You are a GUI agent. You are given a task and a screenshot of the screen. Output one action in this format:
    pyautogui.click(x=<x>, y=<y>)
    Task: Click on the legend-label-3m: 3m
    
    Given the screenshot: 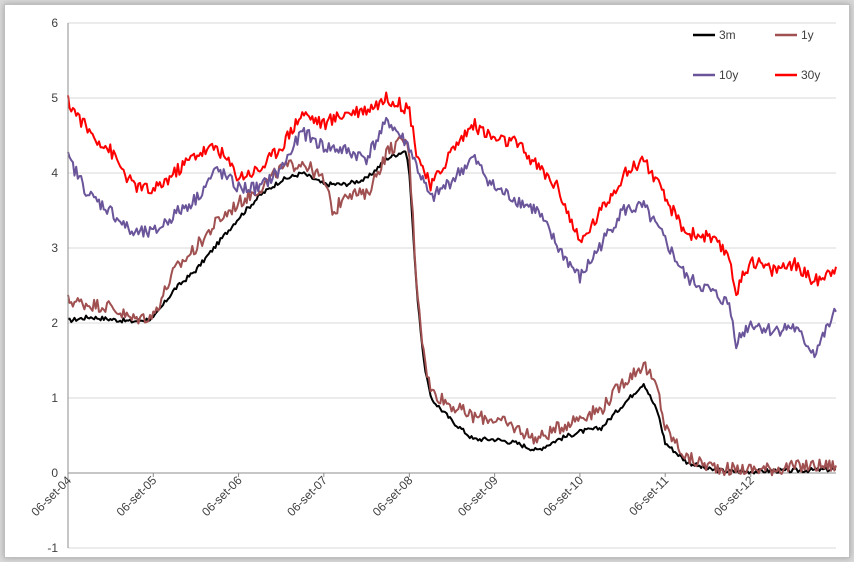 What is the action you would take?
    pyautogui.click(x=727, y=35)
    